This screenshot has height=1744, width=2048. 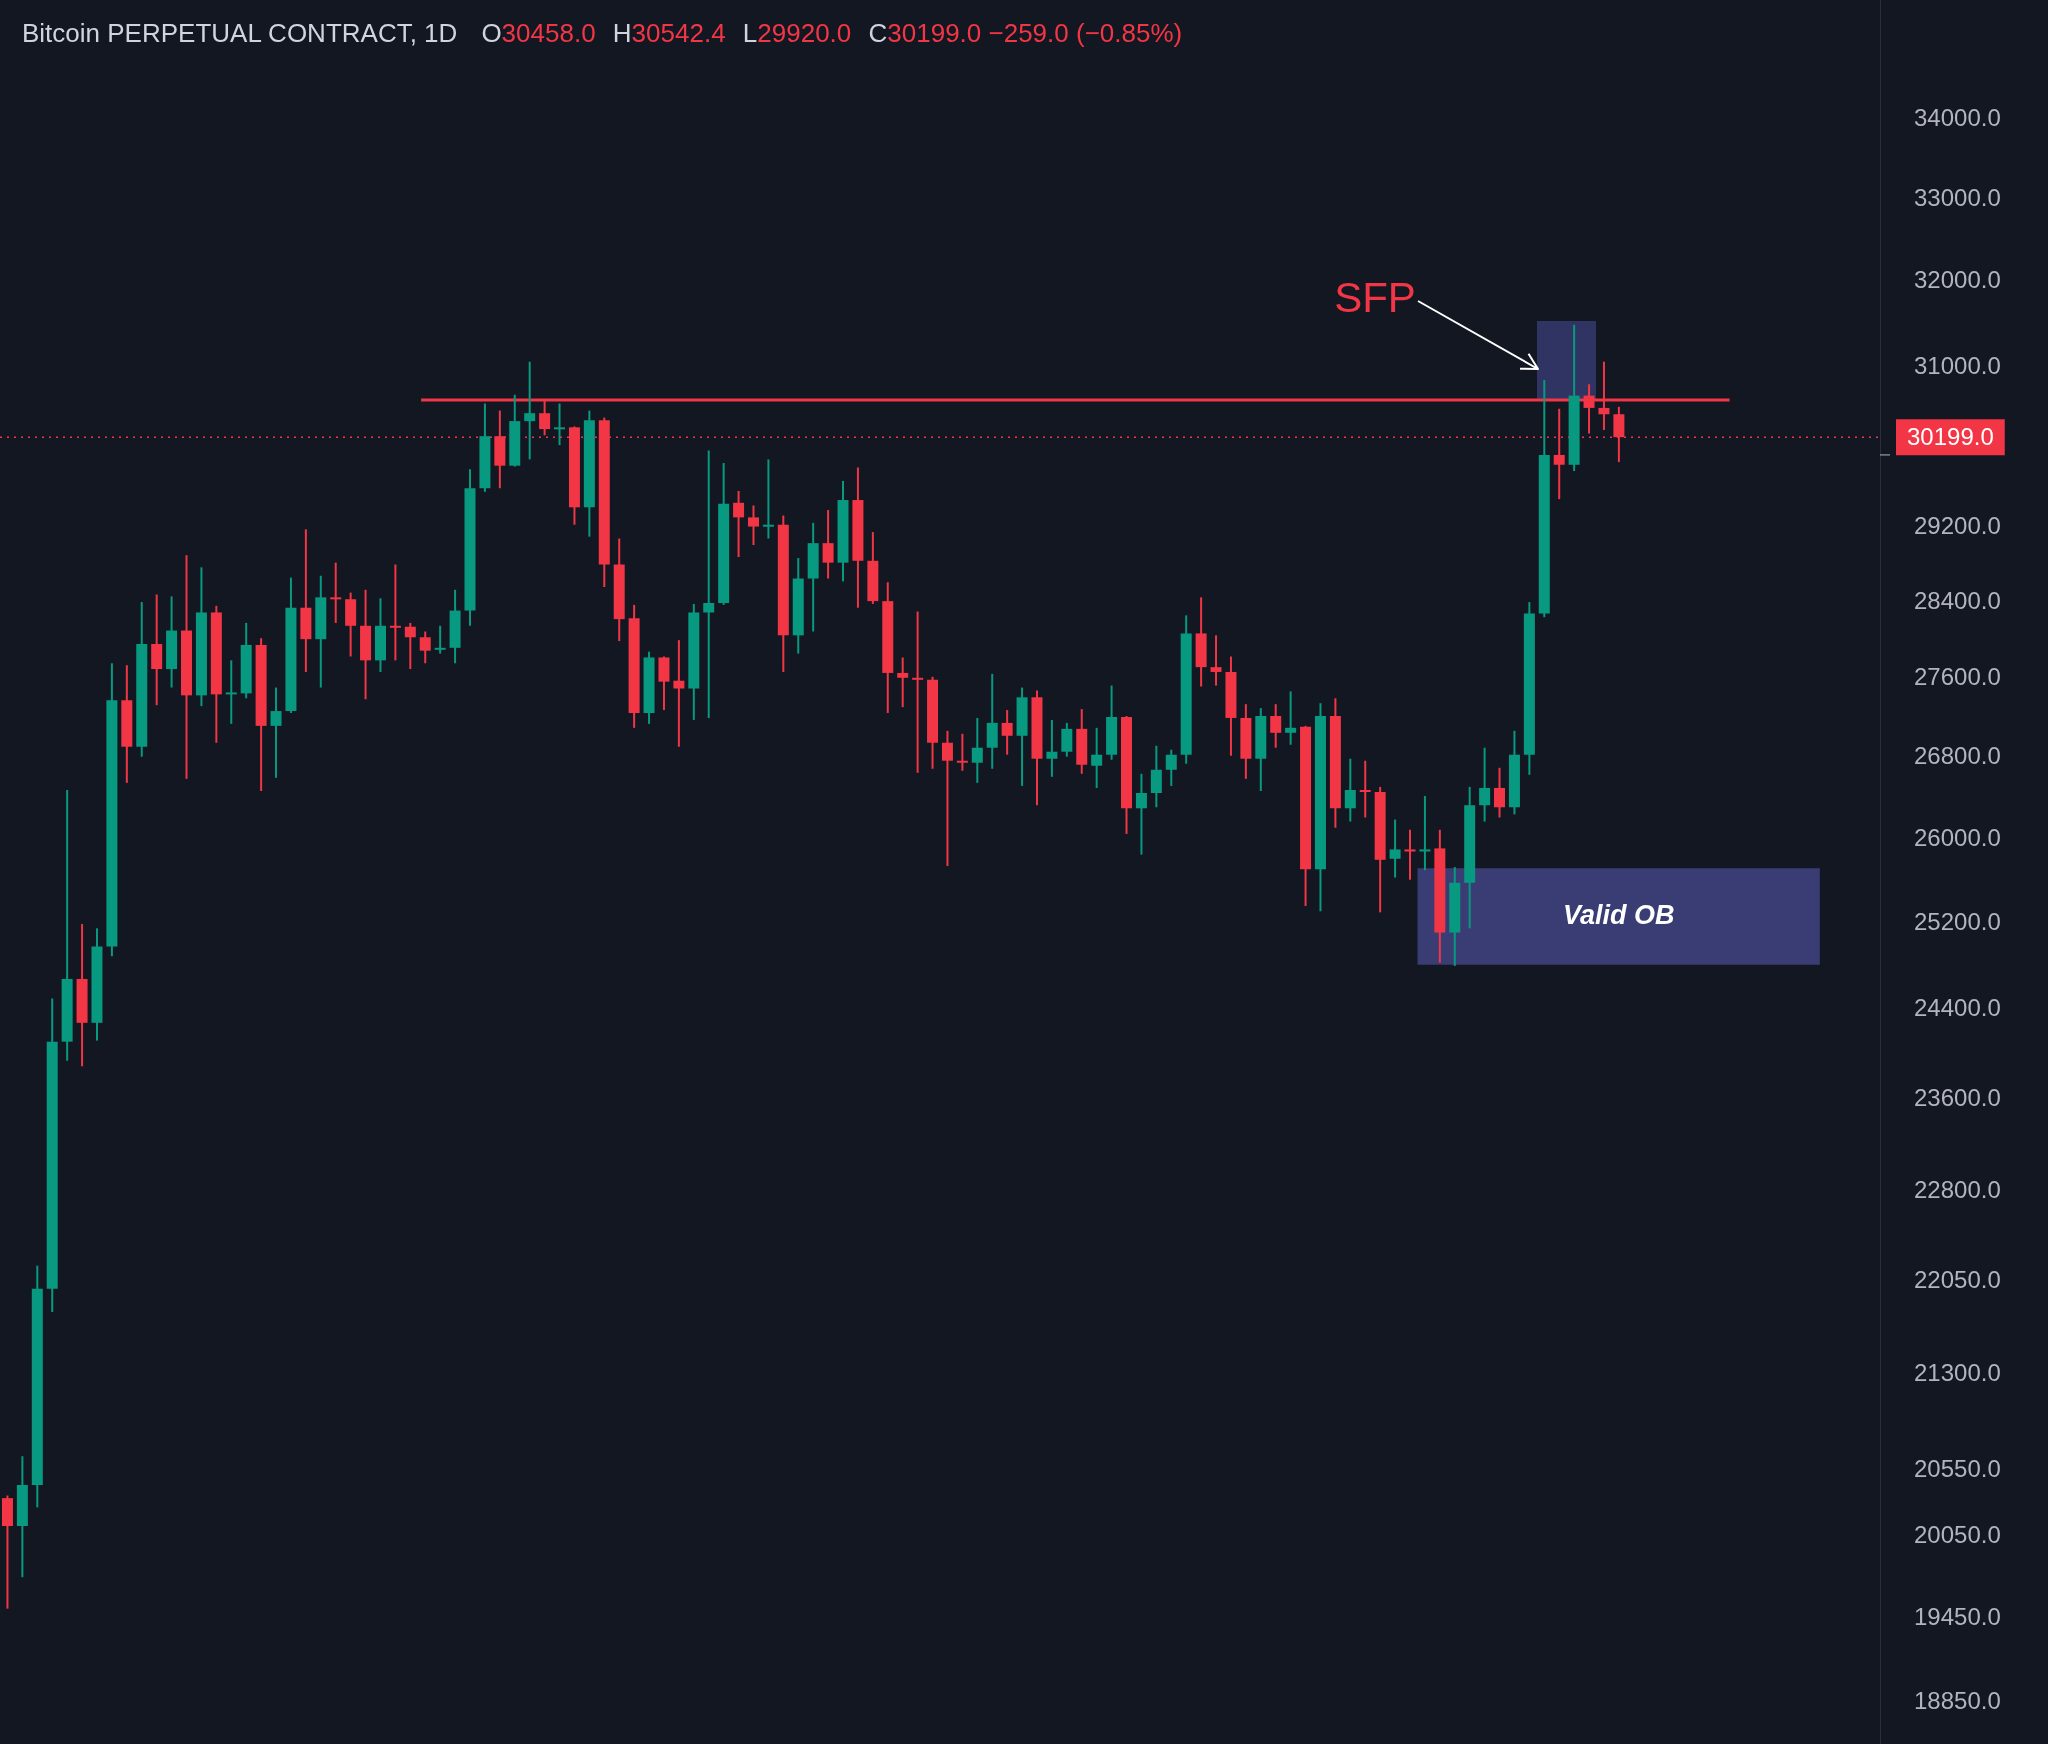 What do you see at coordinates (1957, 1097) in the screenshot?
I see `y-tick-label: 23600.0` at bounding box center [1957, 1097].